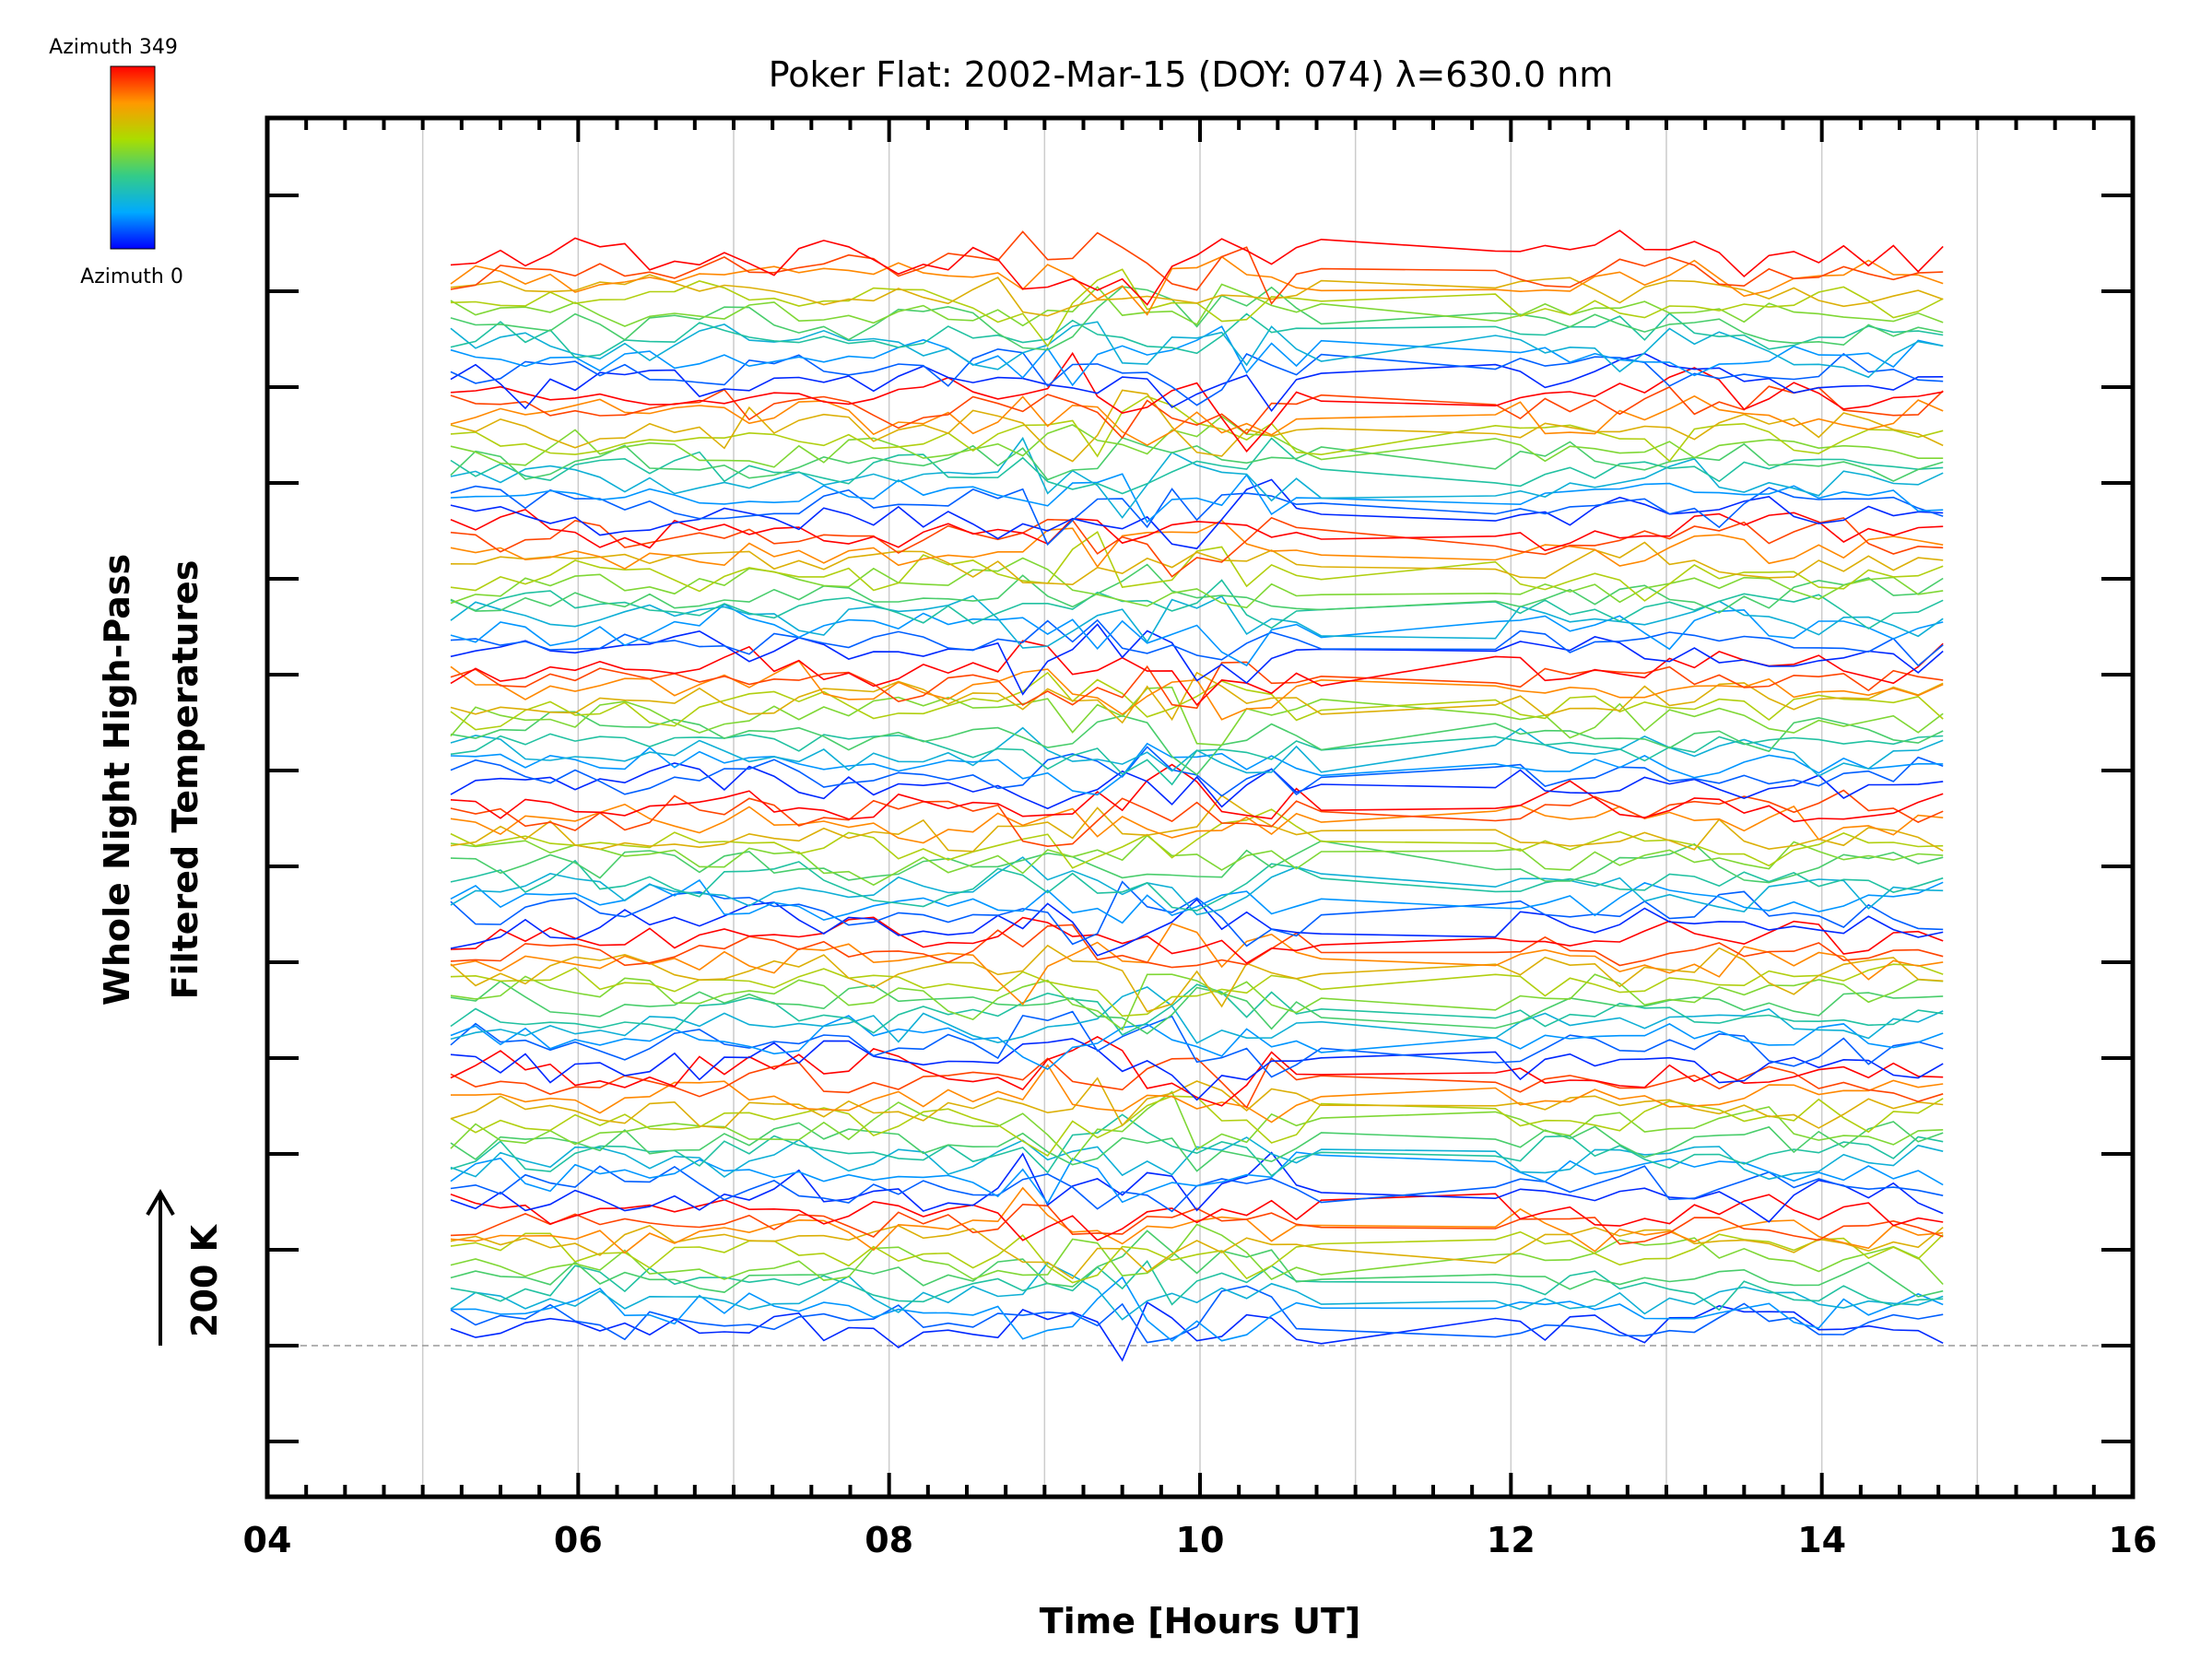  I want to click on x-tick-labels: 04 06 08 10 12 14 16, so click(1200, 1540).